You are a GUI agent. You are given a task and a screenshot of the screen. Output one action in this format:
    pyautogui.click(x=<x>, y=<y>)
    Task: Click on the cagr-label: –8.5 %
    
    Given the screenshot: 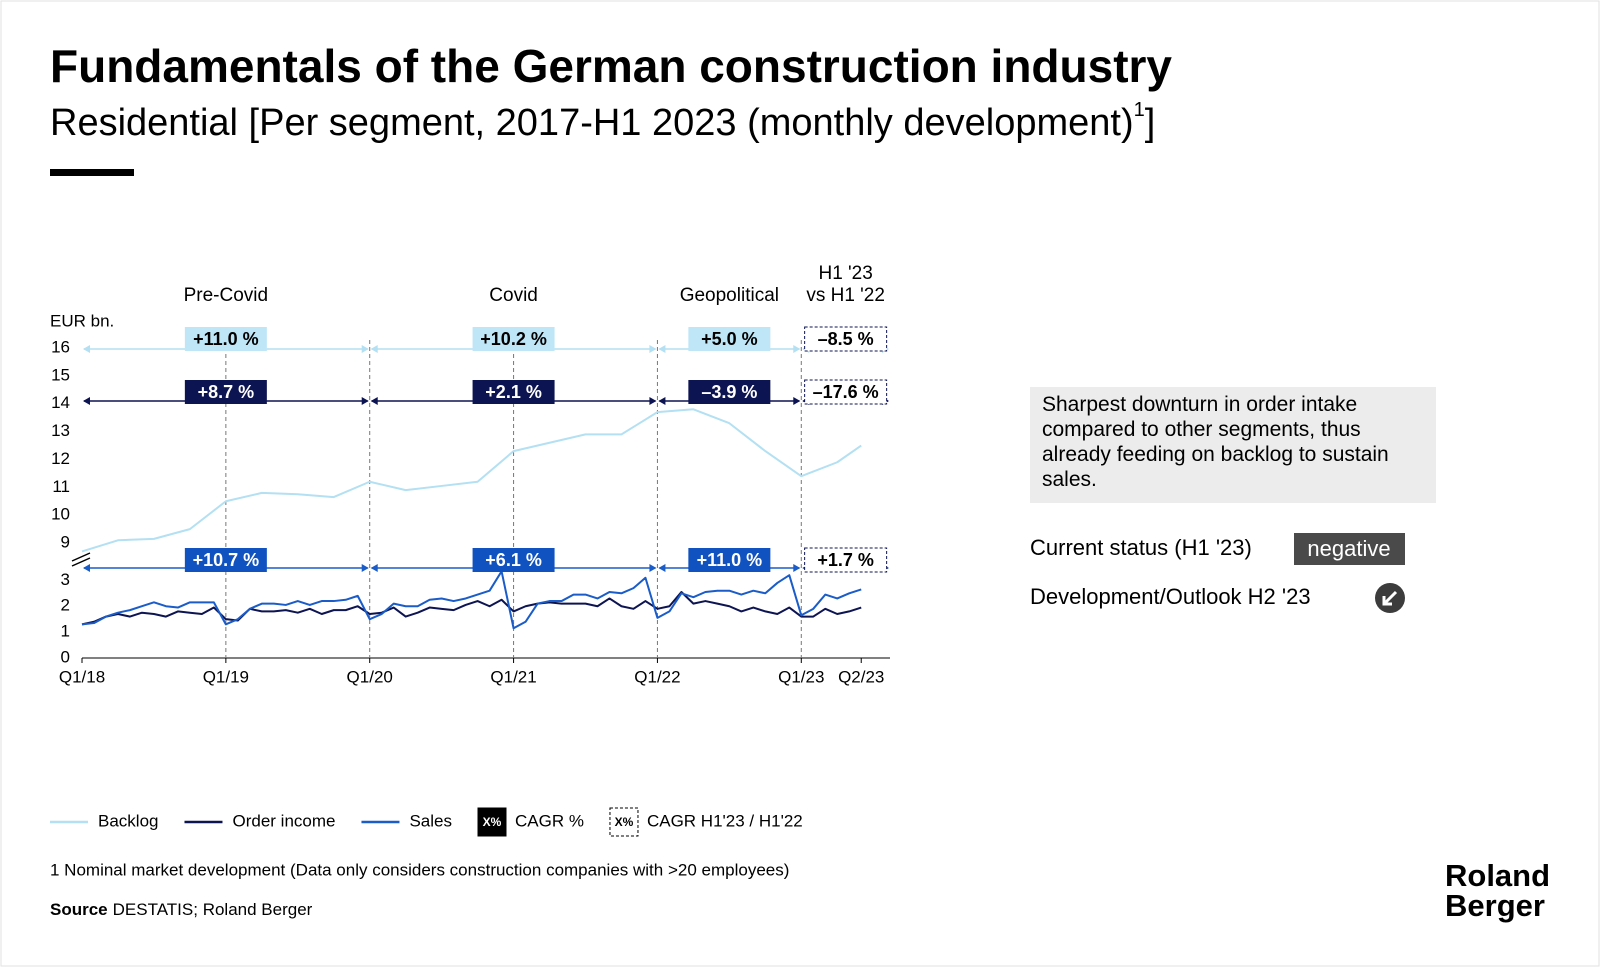 What is the action you would take?
    pyautogui.click(x=846, y=339)
    